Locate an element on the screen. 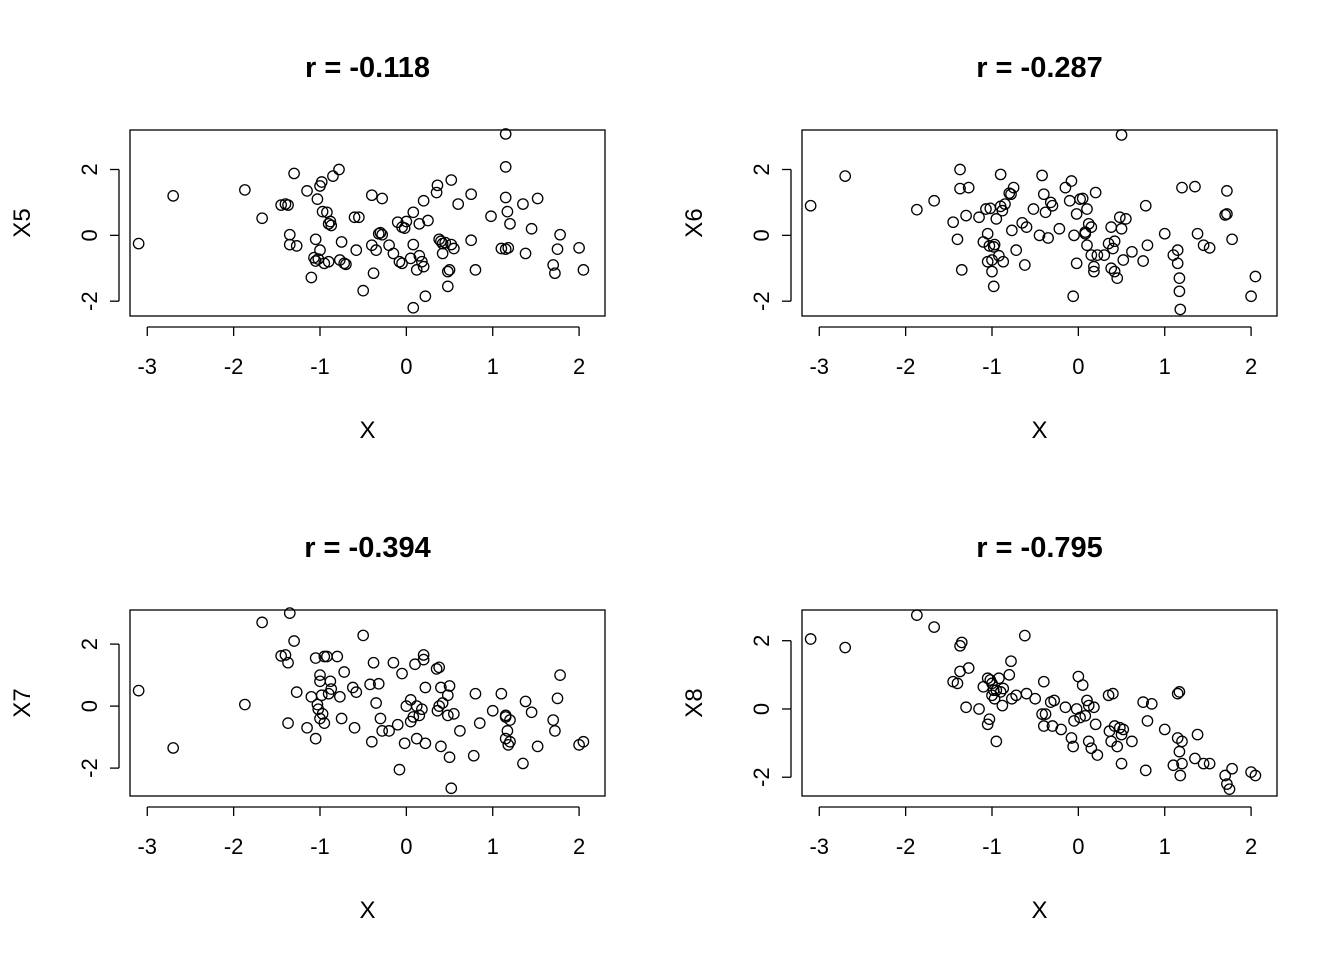 This screenshot has width=1344, height=960. x-tick-label: 0 is located at coordinates (406, 846).